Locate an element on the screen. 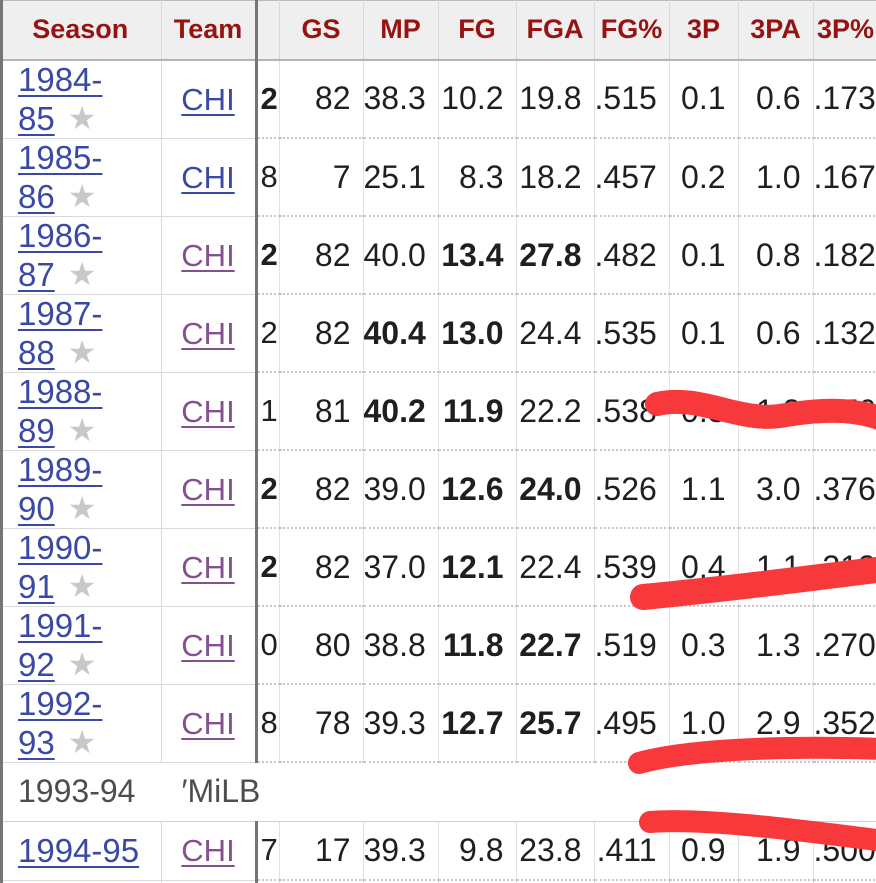 Image resolution: width=876 pixels, height=883 pixels. fg-pct-cell: .519 is located at coordinates (632, 645).